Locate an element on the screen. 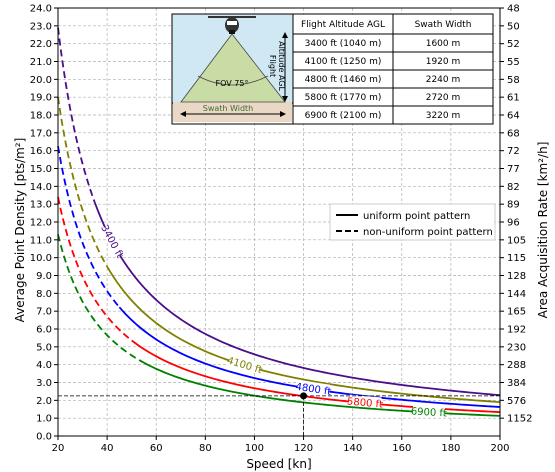  y-tick-label: 10.0 is located at coordinates (41, 258).